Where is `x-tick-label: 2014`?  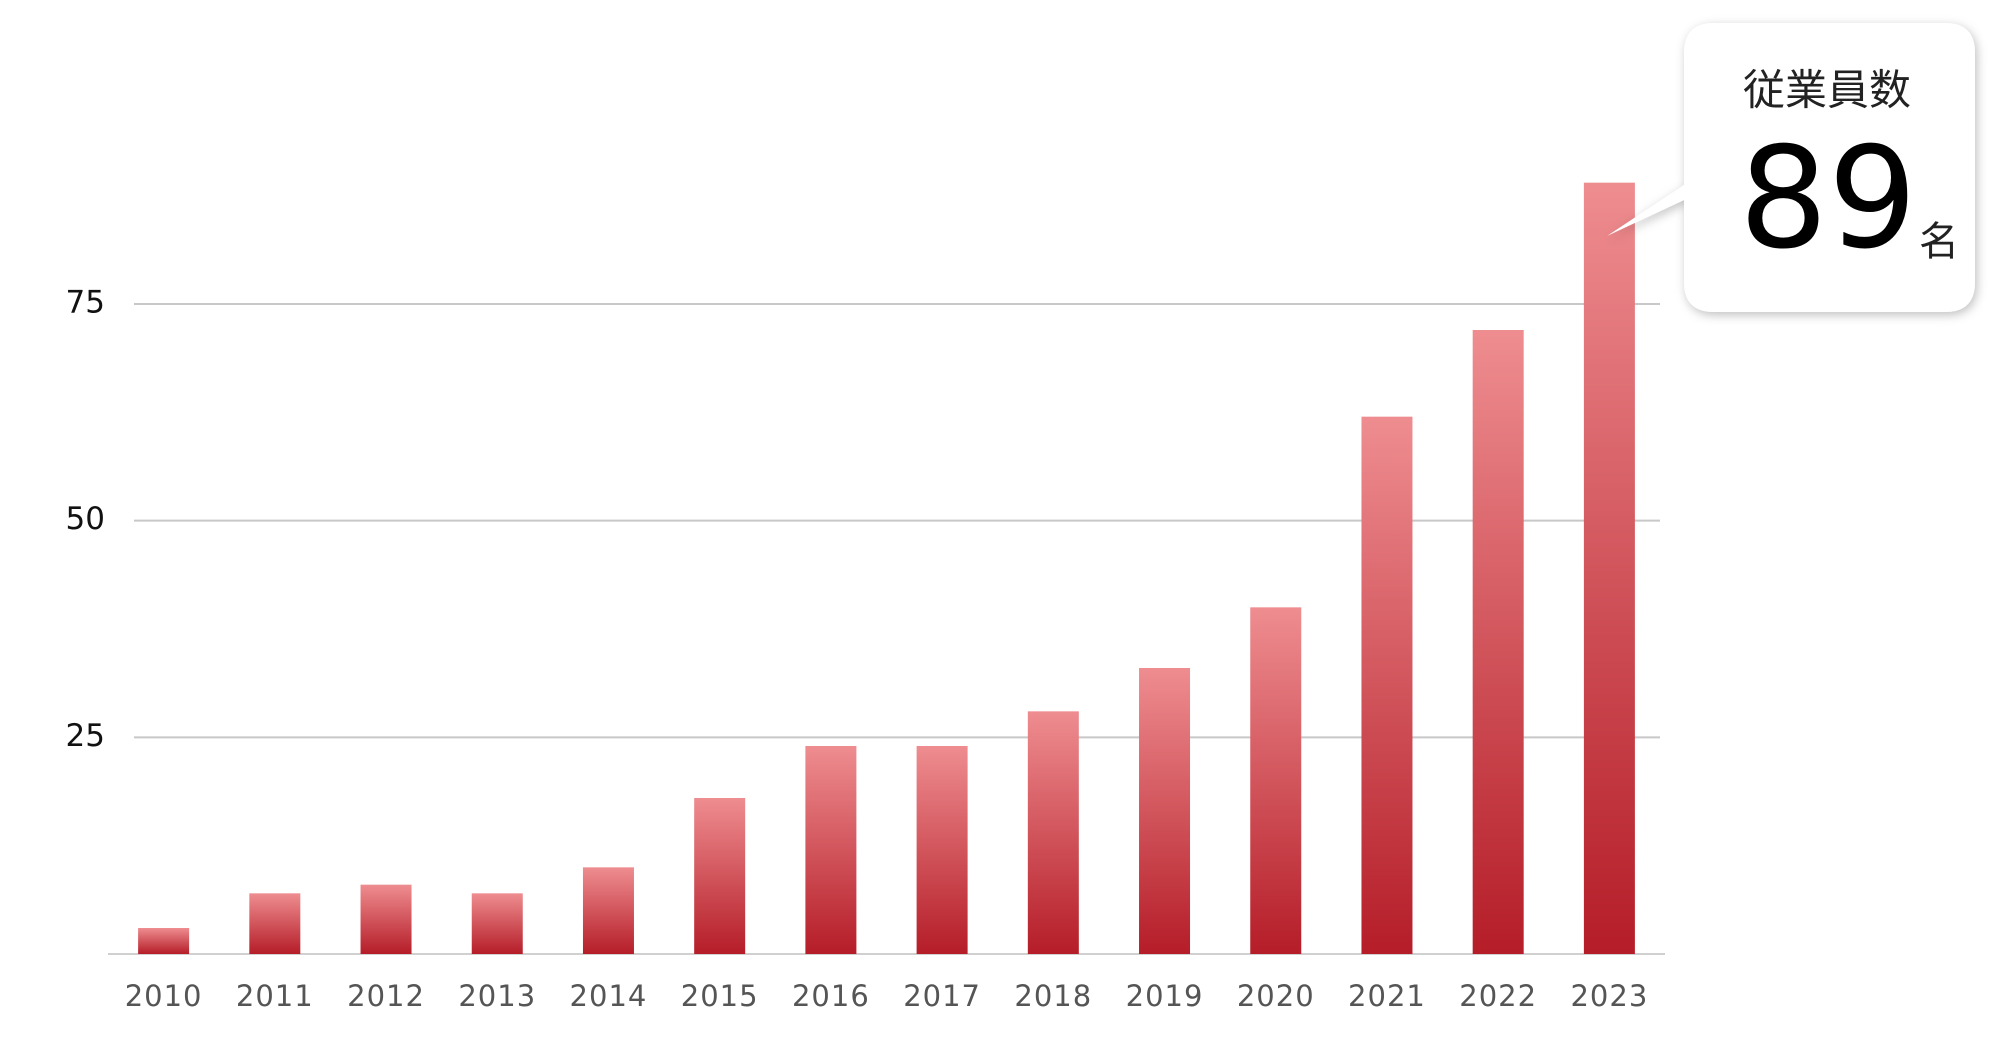 x-tick-label: 2014 is located at coordinates (609, 996).